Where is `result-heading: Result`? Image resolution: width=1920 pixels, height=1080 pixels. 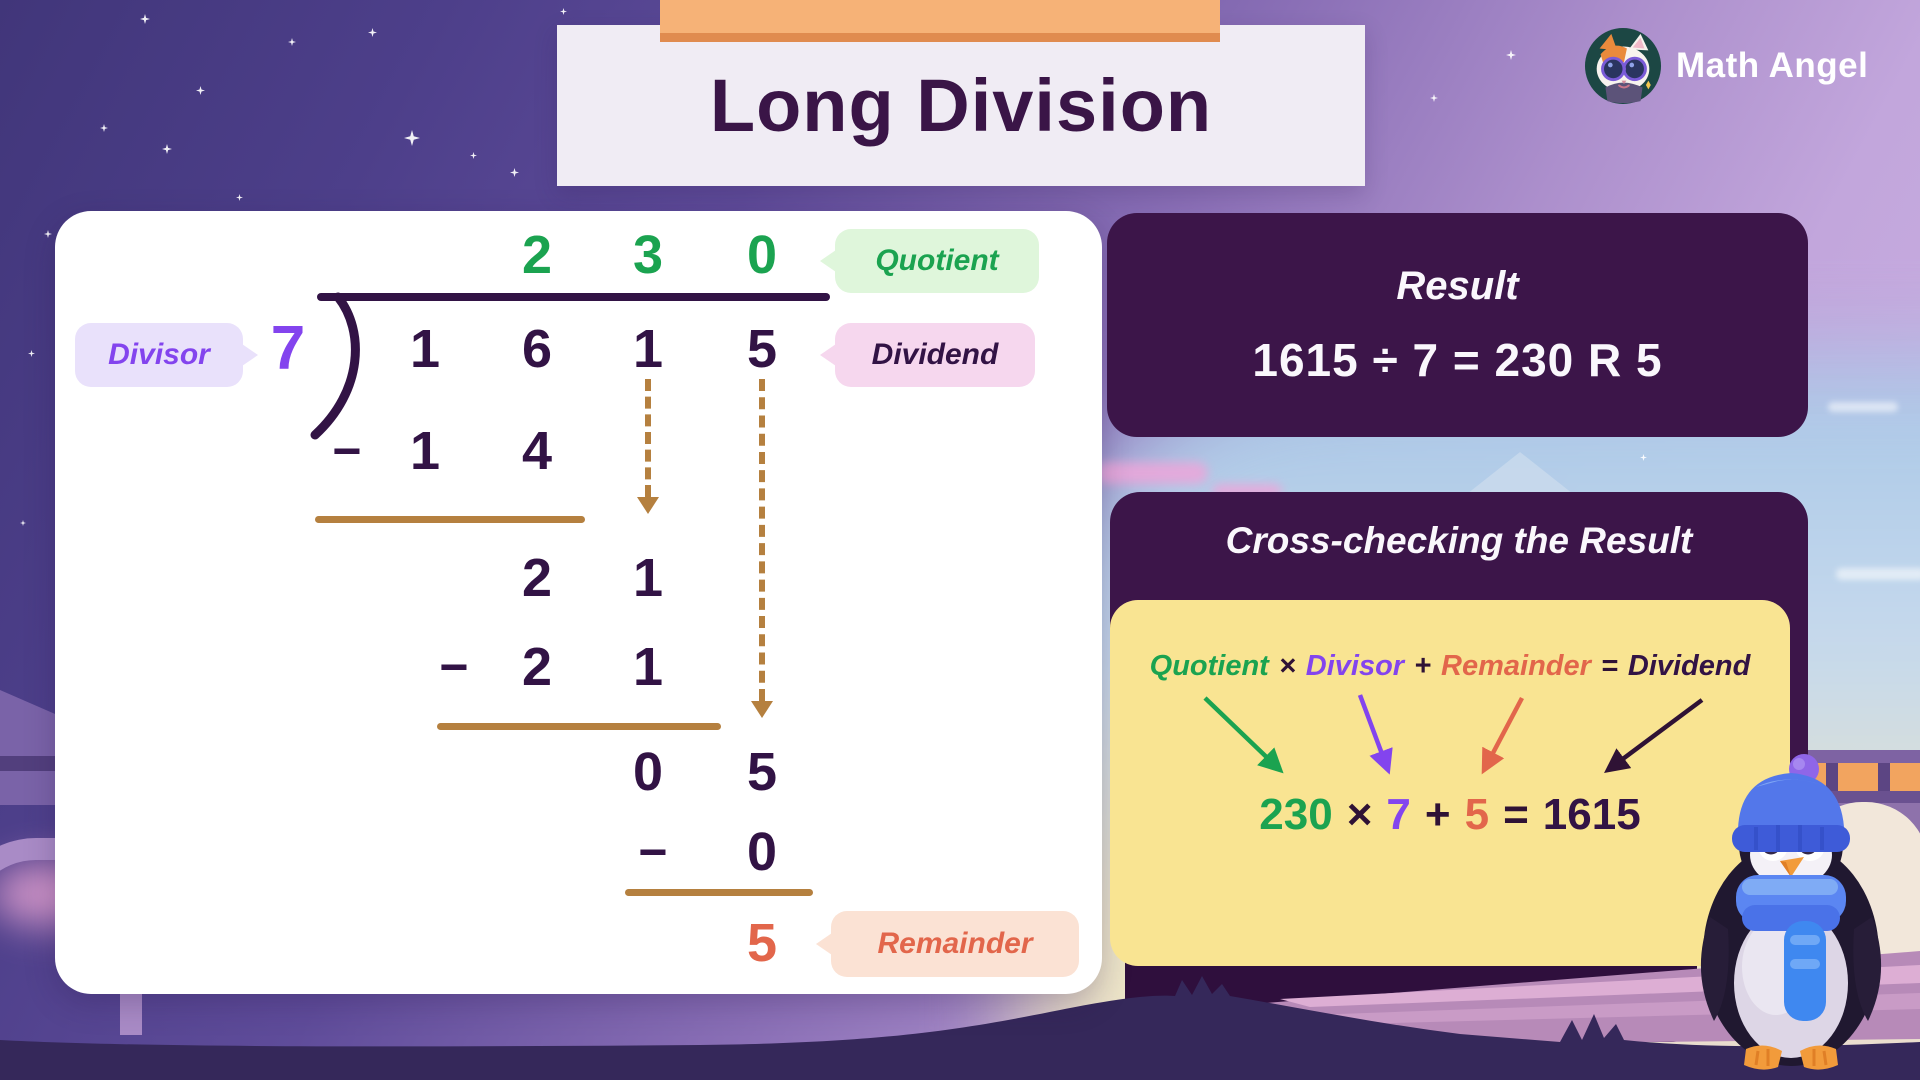
result-heading: Result is located at coordinates (1457, 285).